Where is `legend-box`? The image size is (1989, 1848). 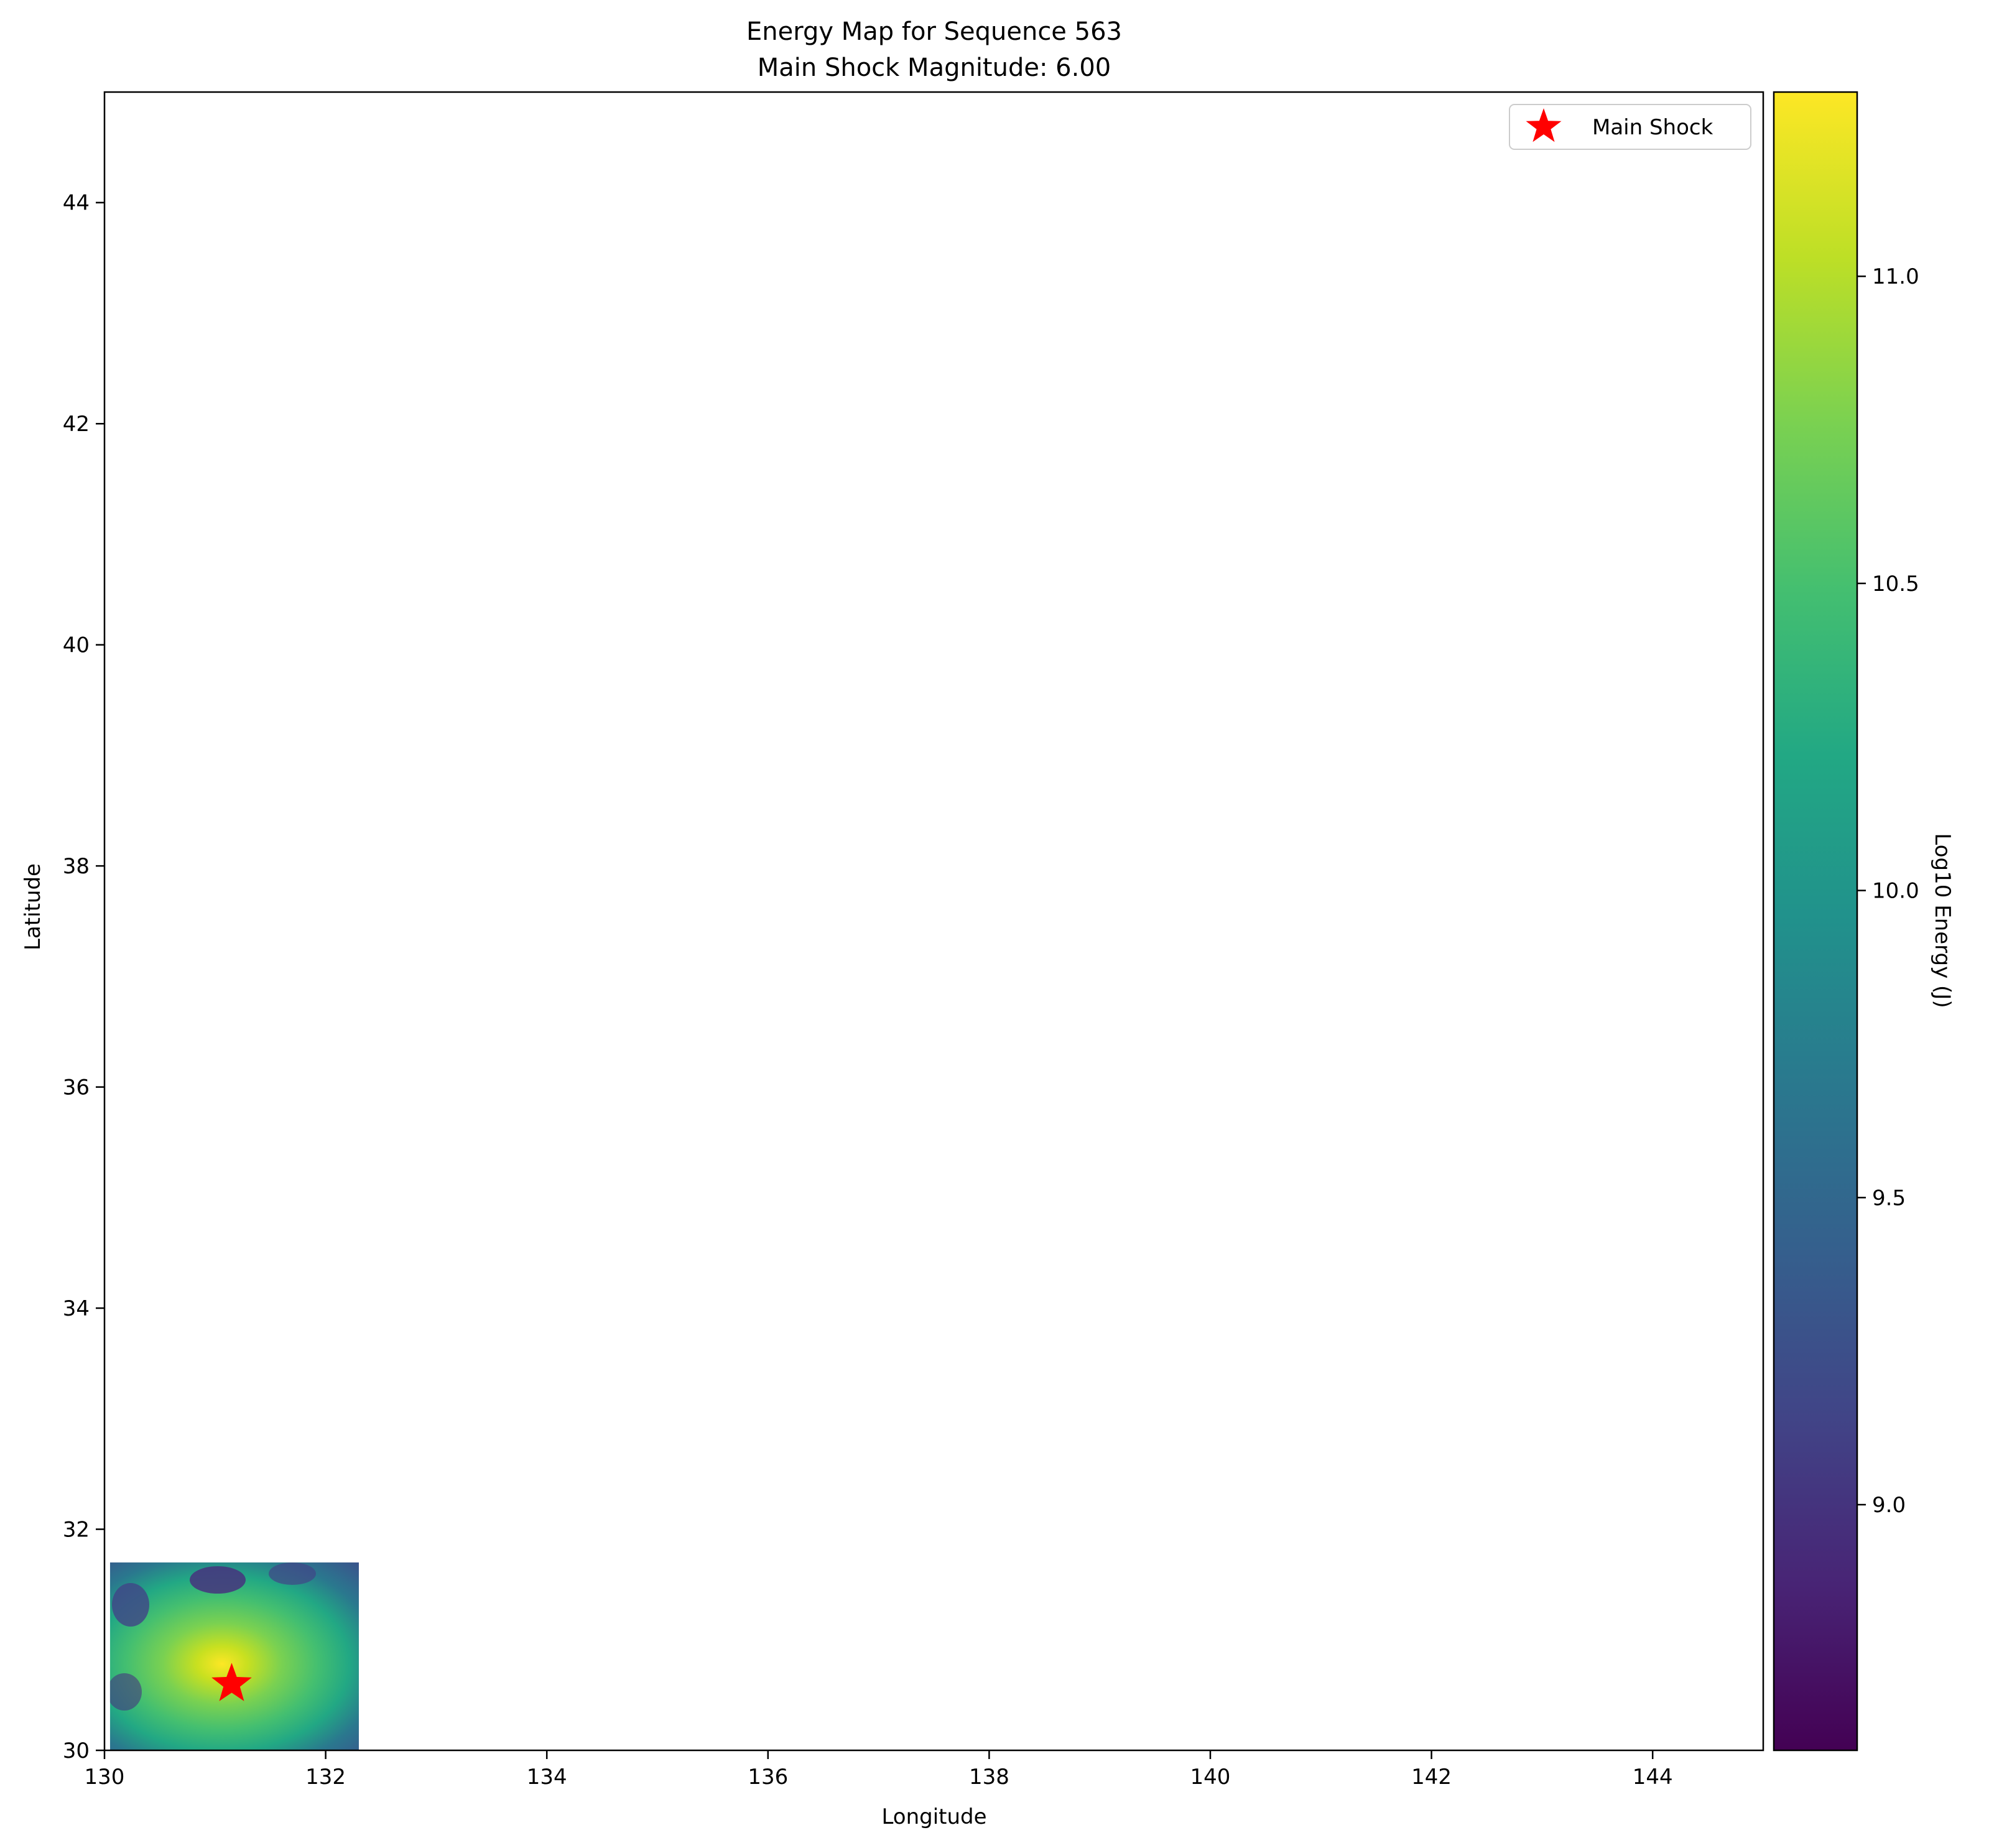 legend-box is located at coordinates (1630, 127).